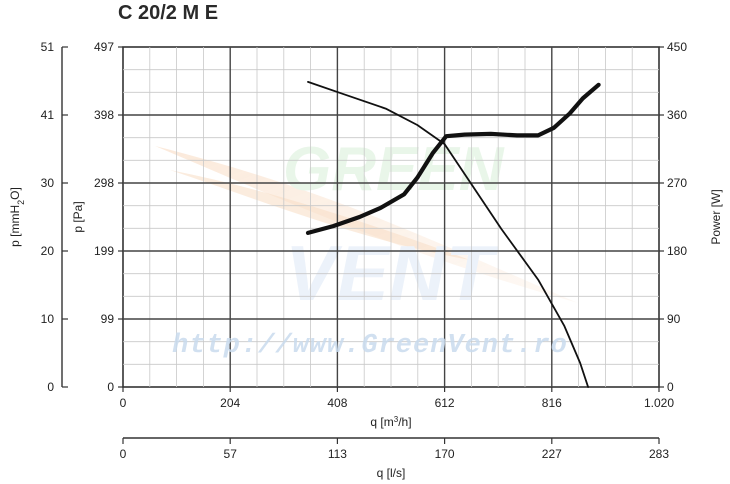 The width and height of the screenshot is (730, 484). I want to click on y-inner-tick-label: 398, so click(104, 115).